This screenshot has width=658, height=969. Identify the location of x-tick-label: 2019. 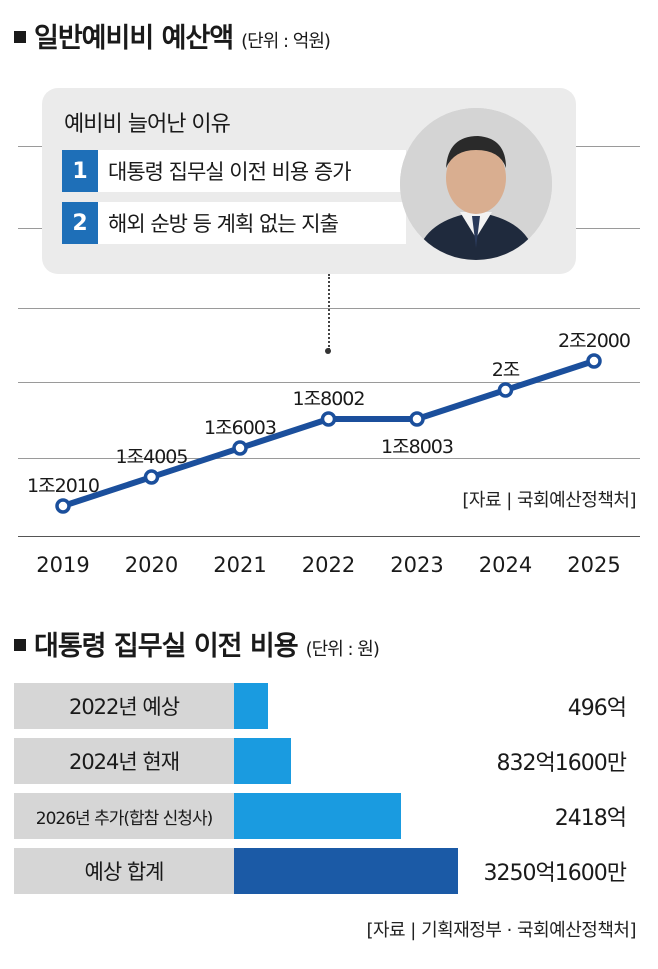
(62, 565).